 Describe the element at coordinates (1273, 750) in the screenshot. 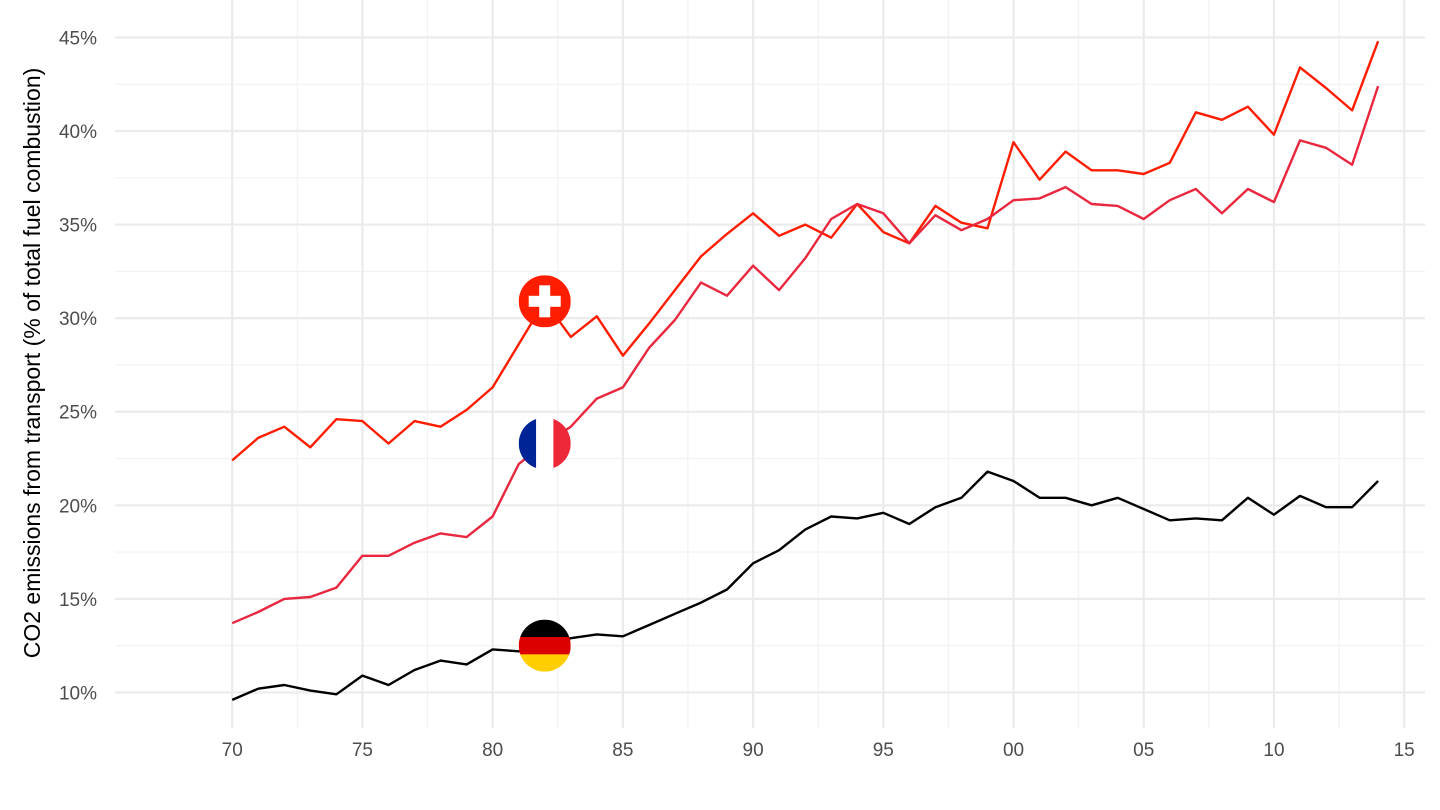

I see `x-tick-label: 10` at that location.